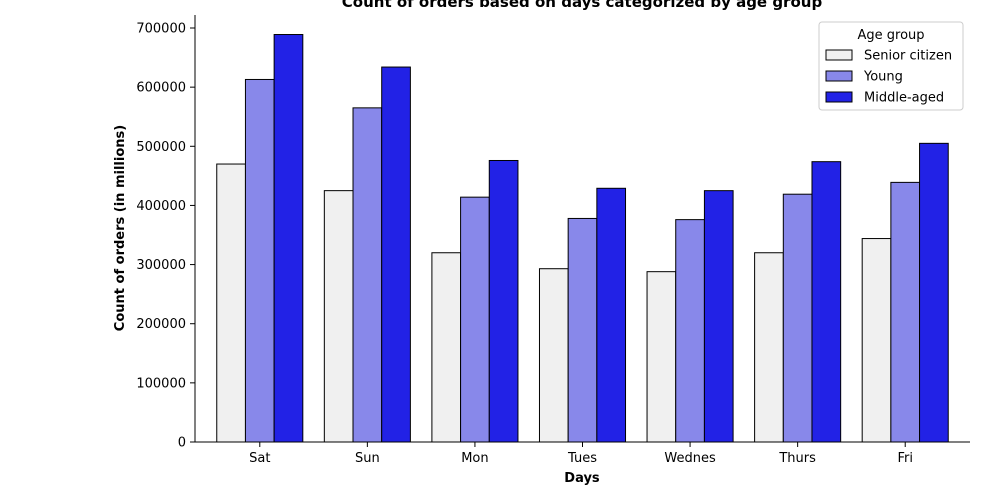 The height and width of the screenshot is (500, 1000). Describe the element at coordinates (367, 275) in the screenshot. I see `bar-young-sun` at that location.